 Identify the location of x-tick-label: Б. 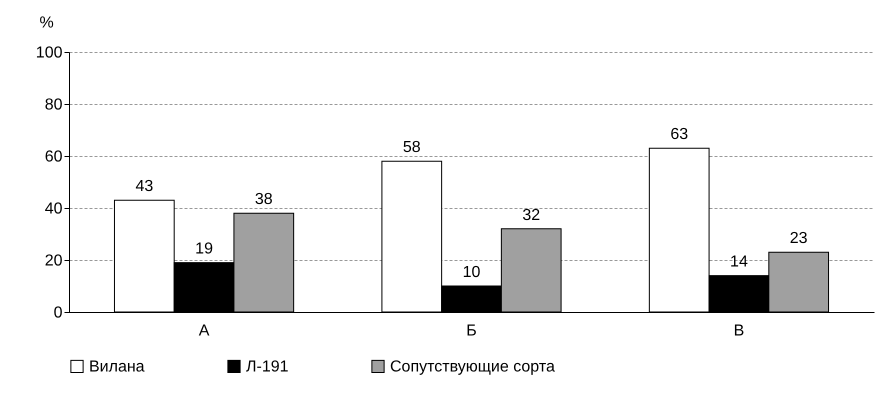
(471, 331).